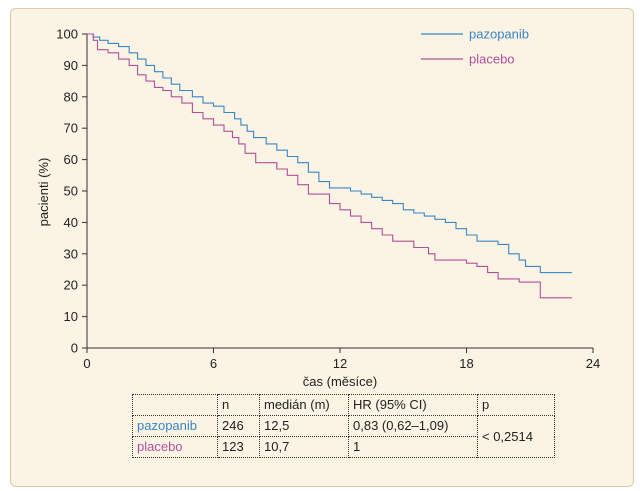 The width and height of the screenshot is (644, 491). Describe the element at coordinates (74, 348) in the screenshot. I see `y-tick-label: 0` at that location.